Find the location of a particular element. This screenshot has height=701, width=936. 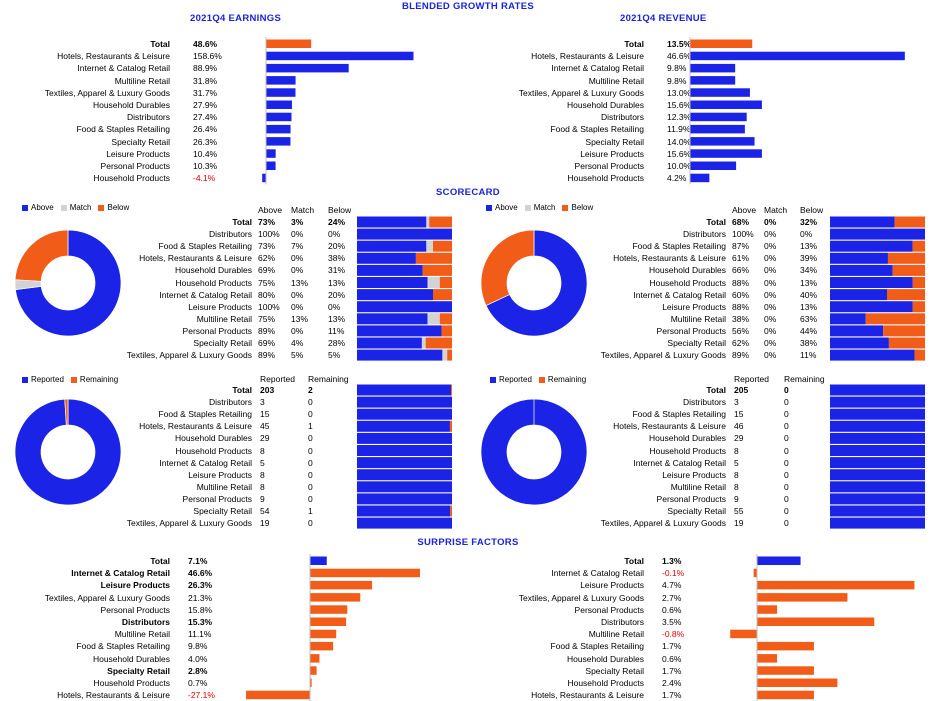

earnings-value-4: 31.7% is located at coordinates (205, 92).